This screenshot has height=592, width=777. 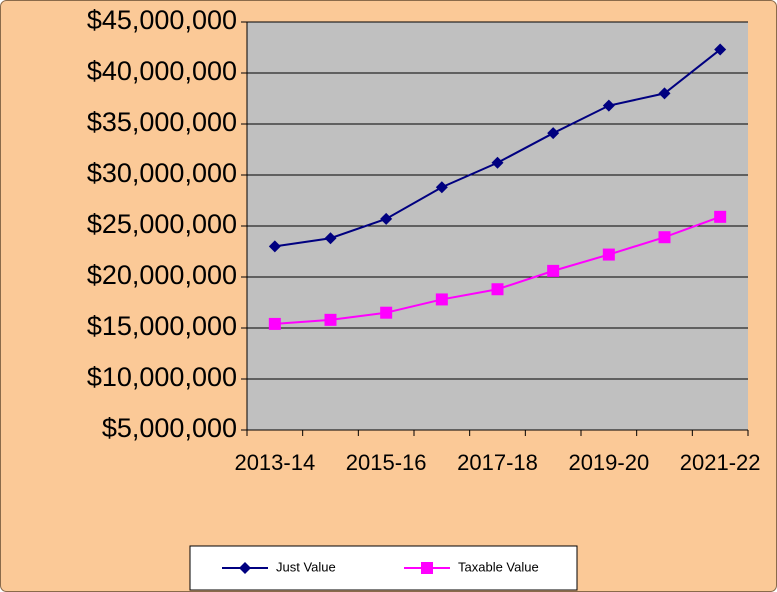 I want to click on x-tick-label: 2017-18, so click(x=497, y=462).